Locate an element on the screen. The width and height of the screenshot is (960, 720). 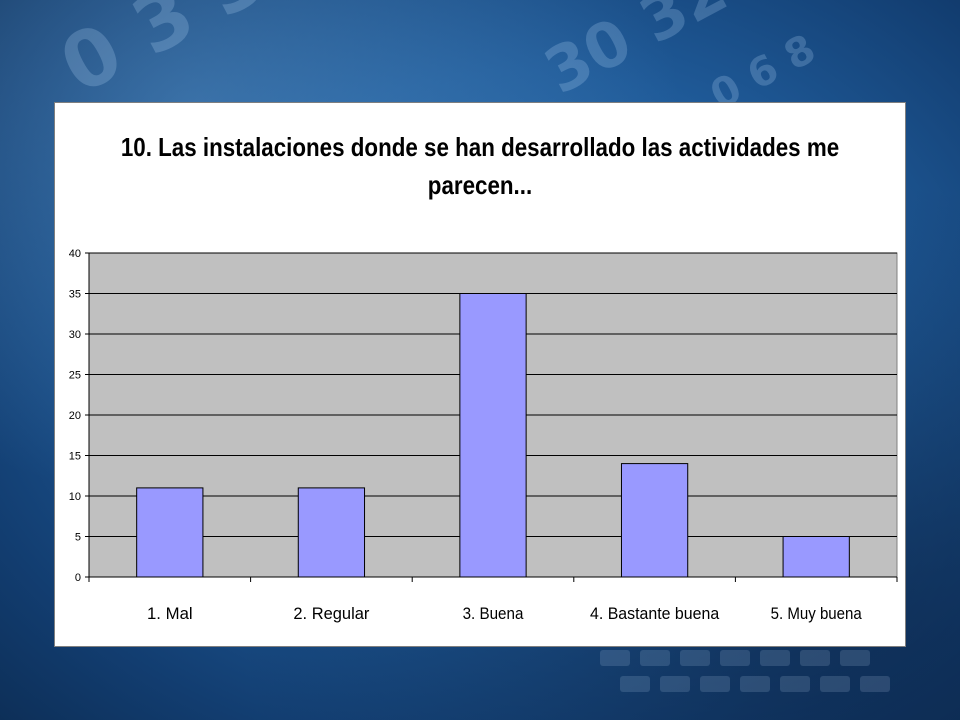
y-tick-label: 0 is located at coordinates (78, 578).